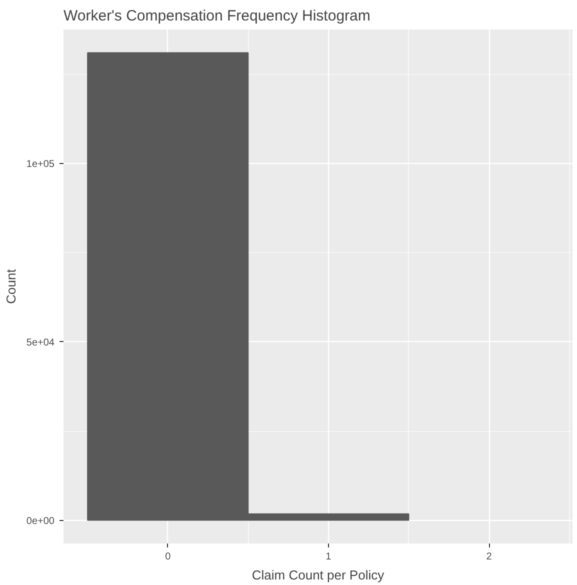 The width and height of the screenshot is (577, 585). What do you see at coordinates (40, 521) in the screenshot?
I see `y-tick-label: 0e+00` at bounding box center [40, 521].